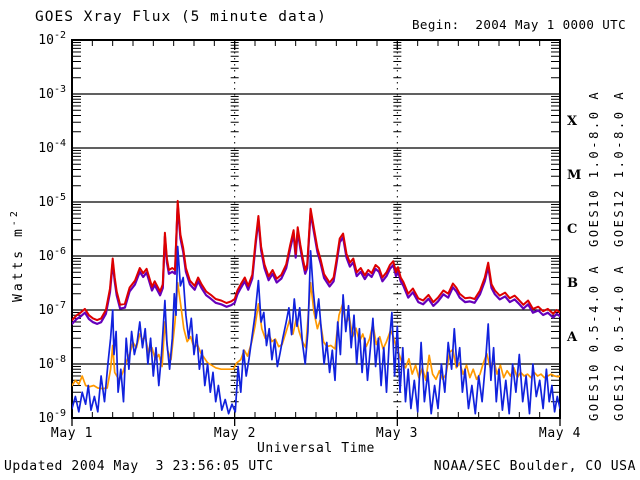  Describe the element at coordinates (181, 17) in the screenshot. I see `page-title: GOES Xray Flux (5 minute data)` at that location.